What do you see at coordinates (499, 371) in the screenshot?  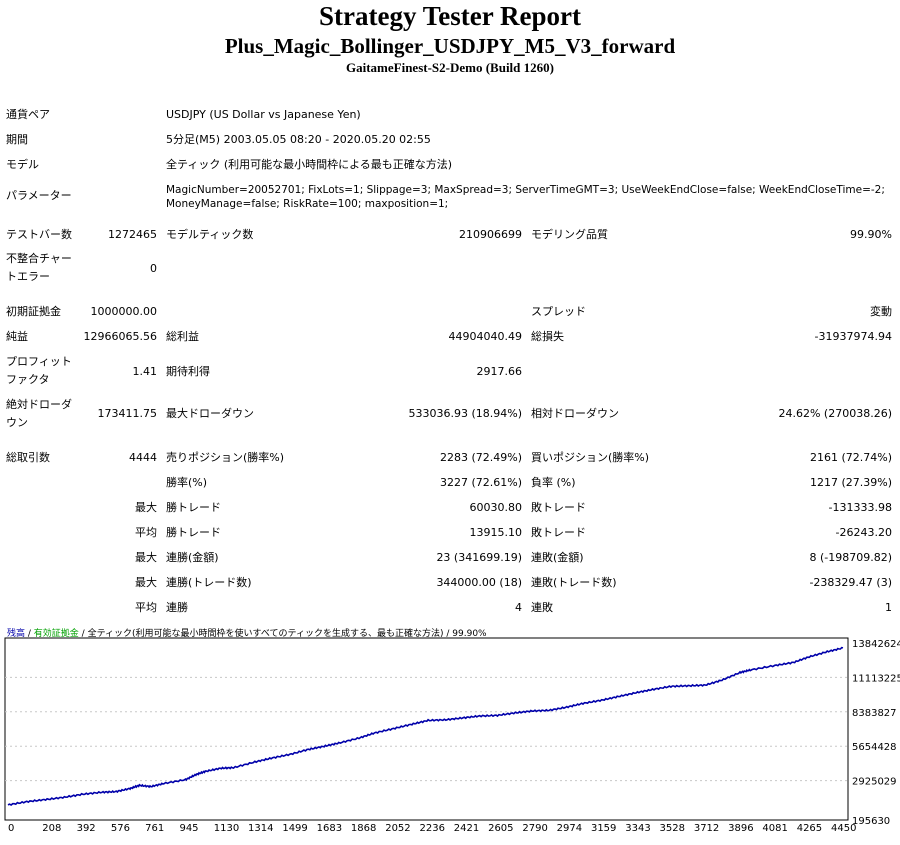 I see `expected-payoff-value: 2917.66` at bounding box center [499, 371].